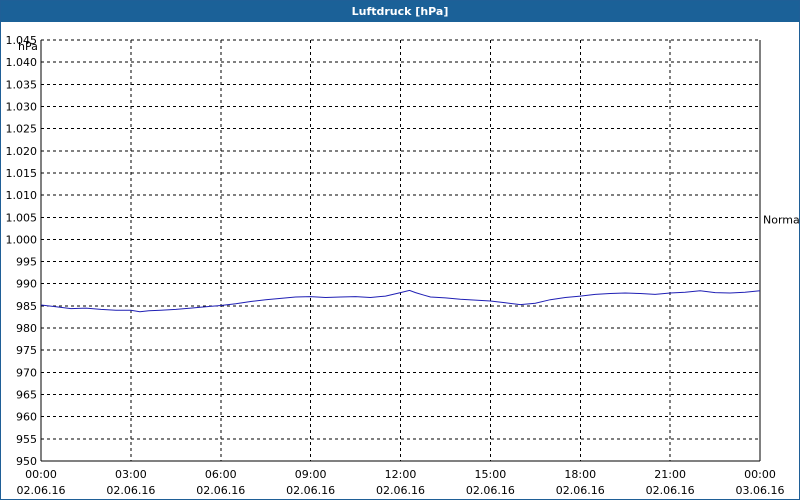 The height and width of the screenshot is (500, 800). What do you see at coordinates (22, 195) in the screenshot?
I see `y-tick-label: 1.010` at bounding box center [22, 195].